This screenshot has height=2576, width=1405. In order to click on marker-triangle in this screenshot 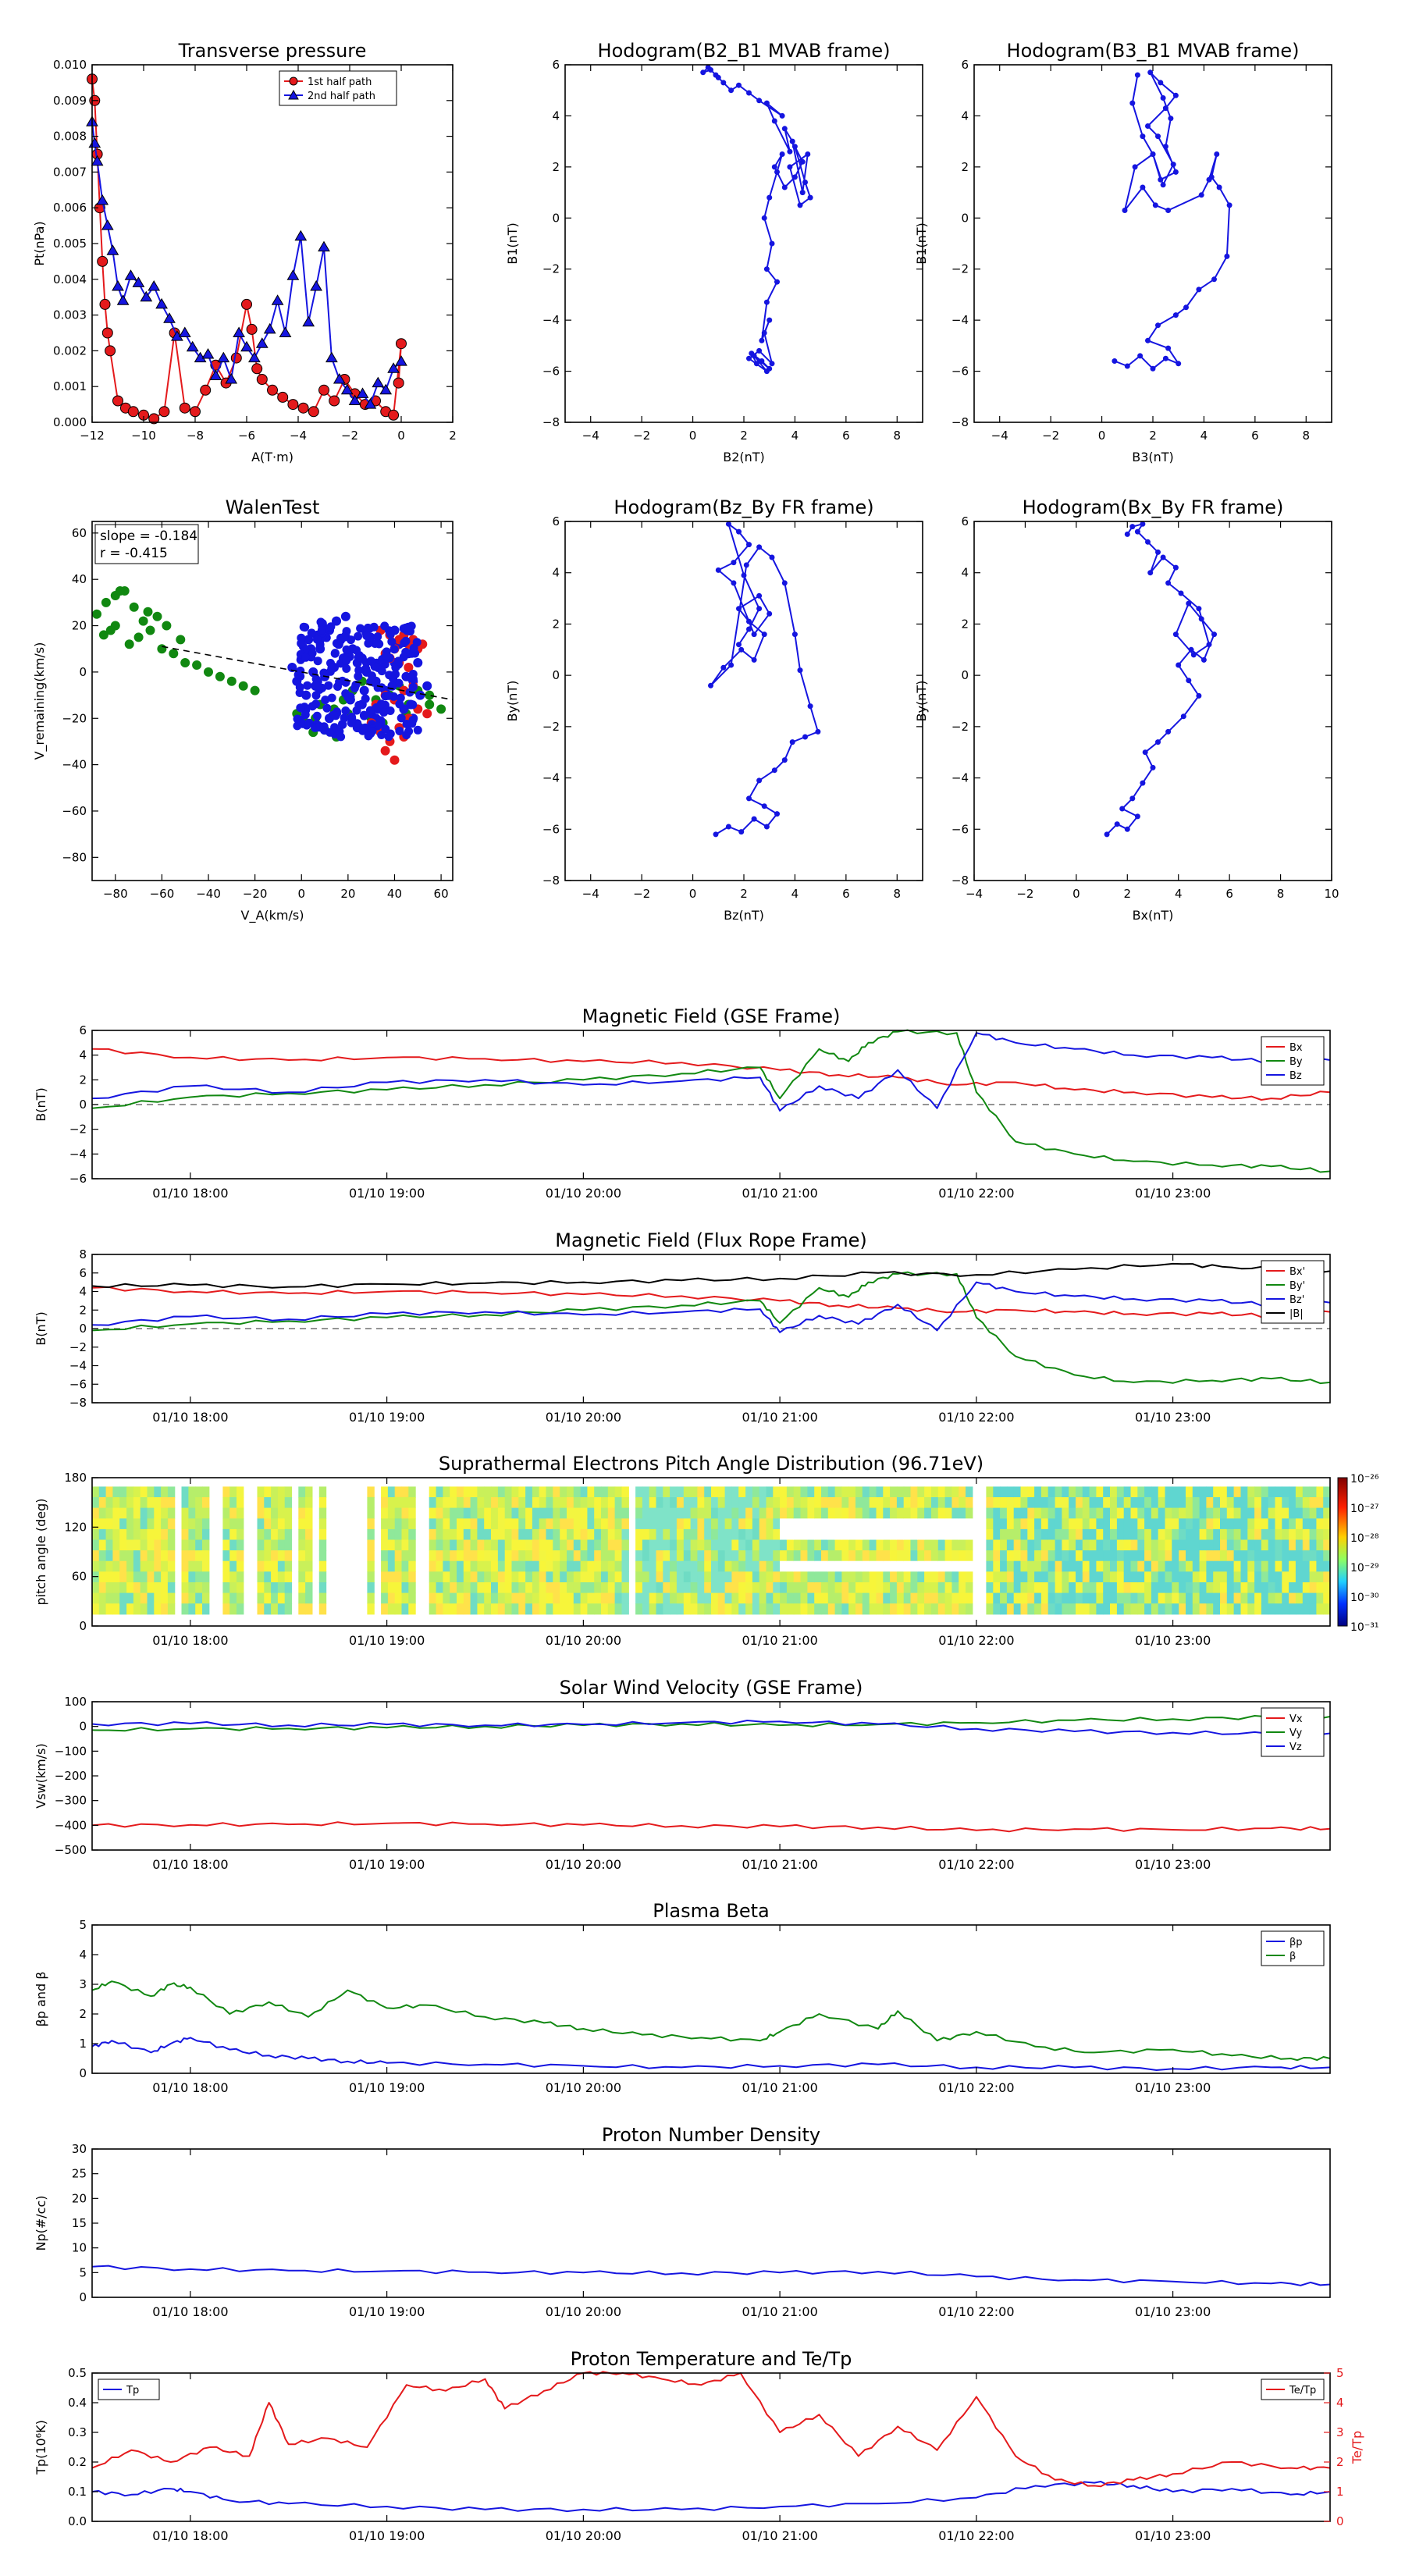, I will do `click(154, 285)`.